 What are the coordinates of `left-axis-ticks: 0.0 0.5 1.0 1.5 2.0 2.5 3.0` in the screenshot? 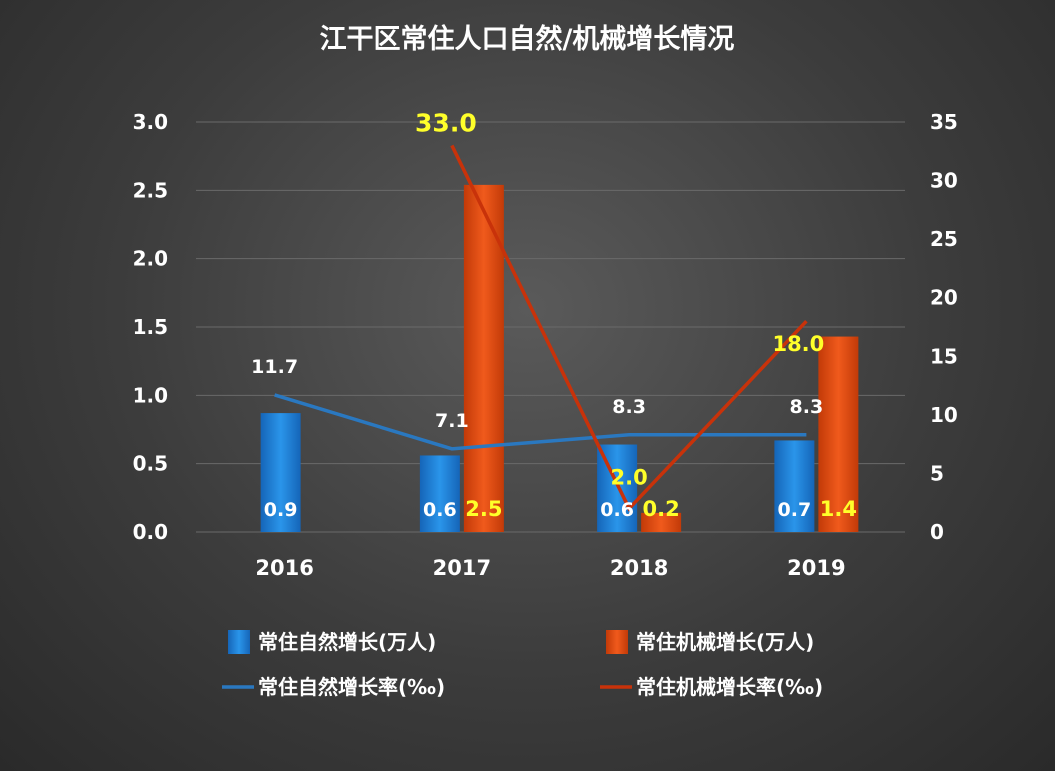 It's located at (150, 327).